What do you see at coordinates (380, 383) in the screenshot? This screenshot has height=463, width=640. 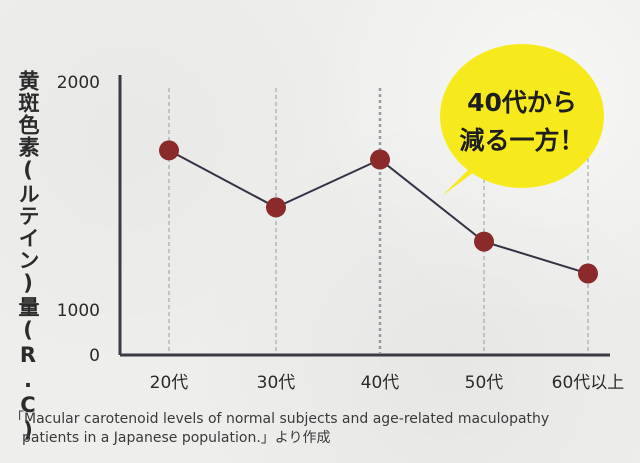 I see `x-tick-label: 40代` at bounding box center [380, 383].